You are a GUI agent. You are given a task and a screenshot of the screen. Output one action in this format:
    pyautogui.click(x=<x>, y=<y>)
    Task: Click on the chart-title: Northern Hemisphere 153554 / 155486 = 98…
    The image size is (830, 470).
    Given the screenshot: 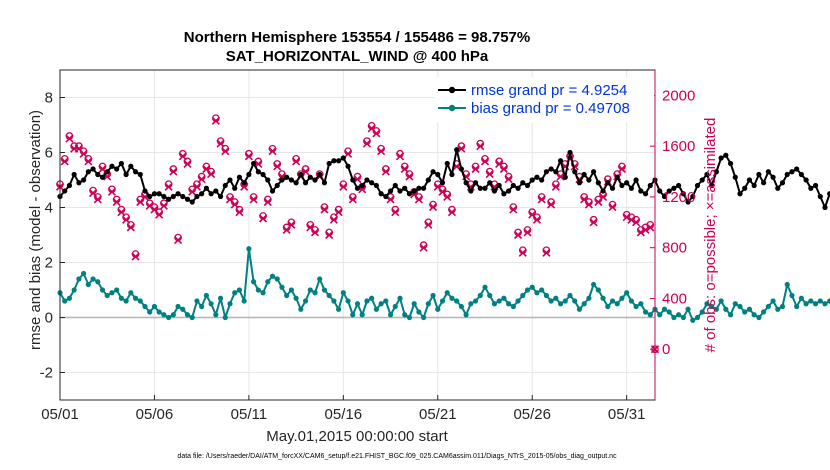 What is the action you would take?
    pyautogui.click(x=357, y=37)
    